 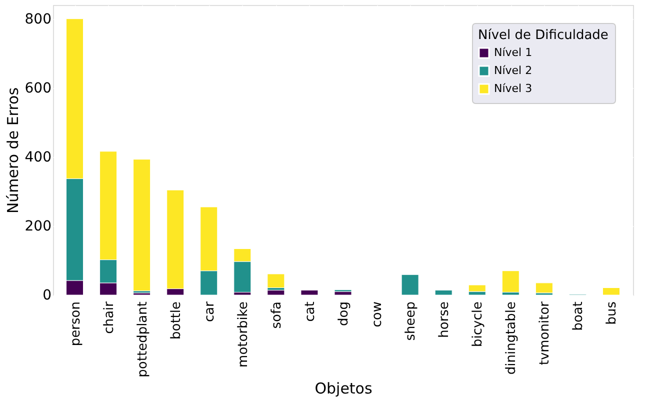 What do you see at coordinates (478, 324) in the screenshot?
I see `x-tick-label: bicycle` at bounding box center [478, 324].